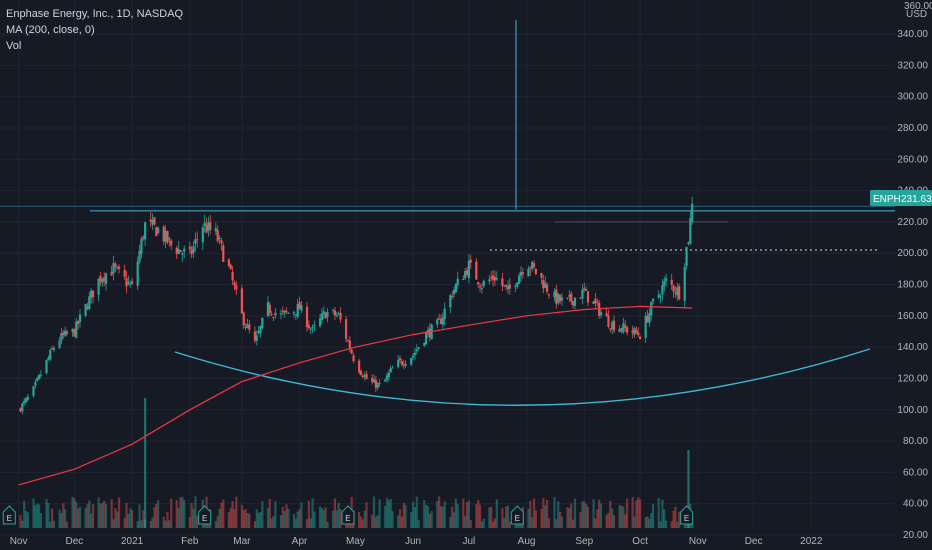 The height and width of the screenshot is (550, 932). What do you see at coordinates (95, 14) in the screenshot?
I see `legend-symbol: Enphase Energy, Inc., 1D, NASDAQ` at bounding box center [95, 14].